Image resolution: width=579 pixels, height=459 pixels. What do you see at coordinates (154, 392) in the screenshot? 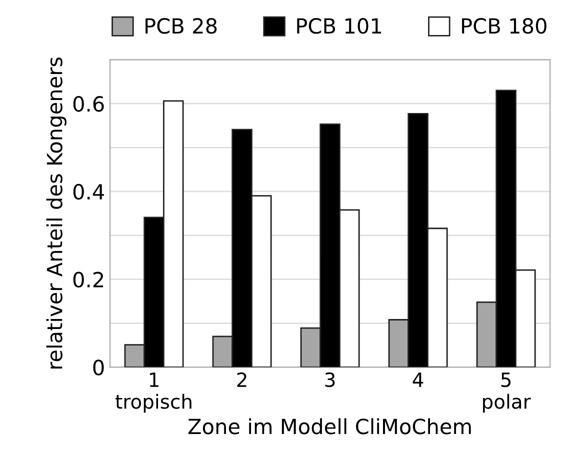
I see `x-tick-label: 1 tropisch` at bounding box center [154, 392].